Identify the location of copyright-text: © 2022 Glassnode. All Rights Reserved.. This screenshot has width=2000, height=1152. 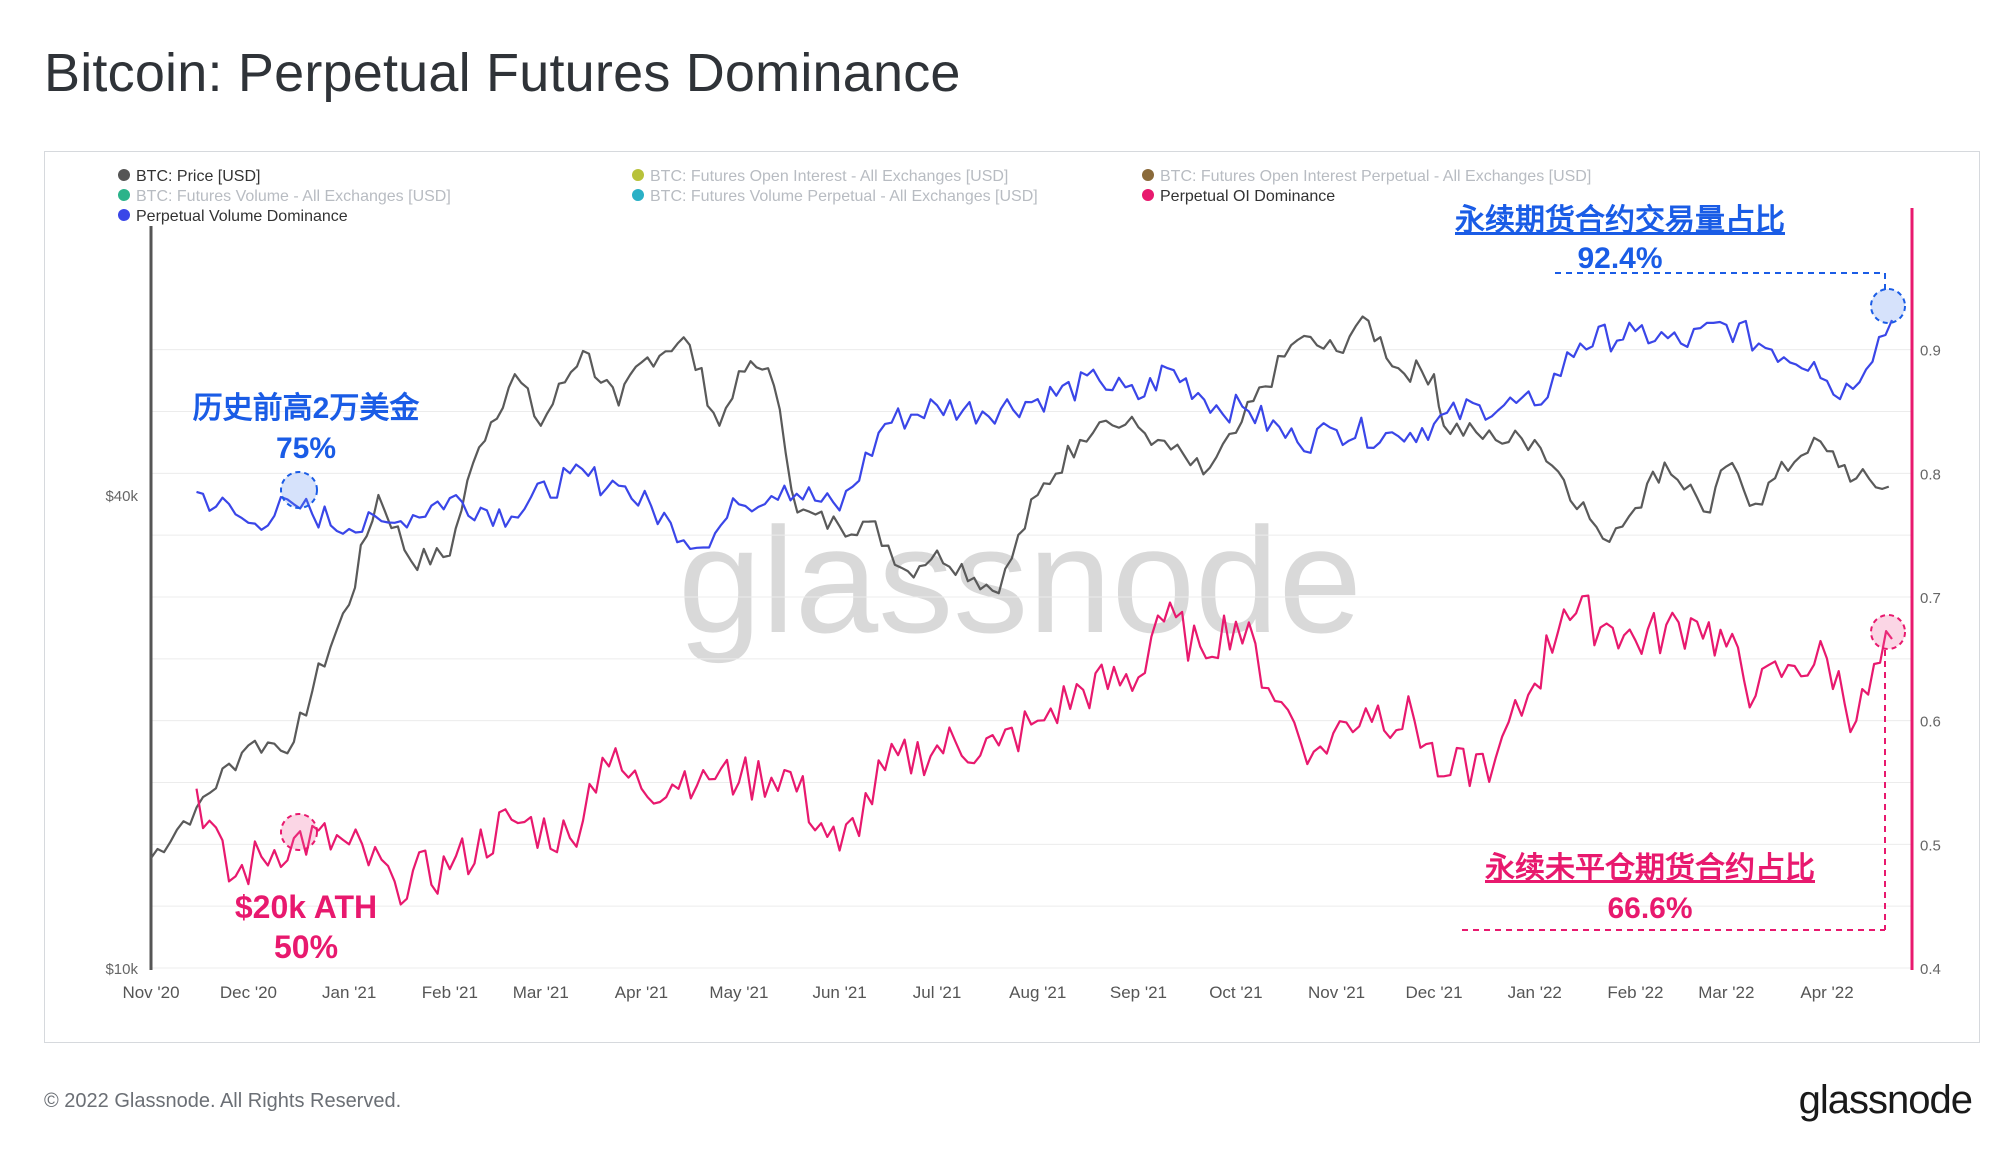
(223, 1101).